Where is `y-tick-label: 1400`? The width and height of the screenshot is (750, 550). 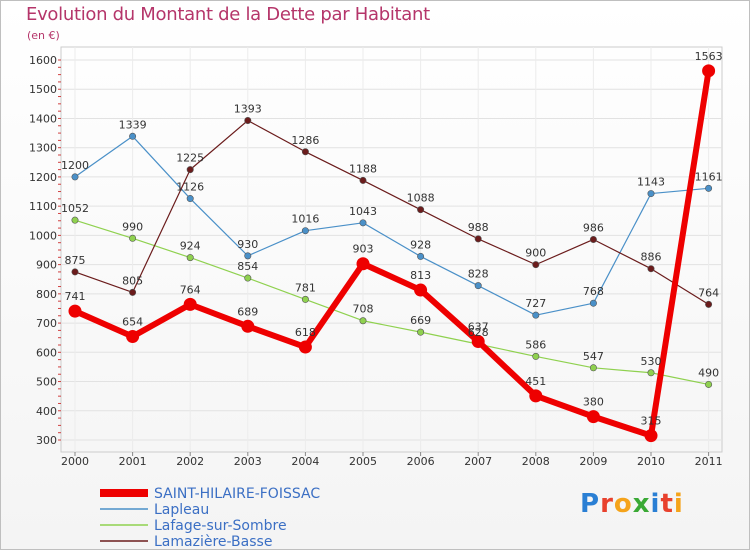 y-tick-label: 1400 is located at coordinates (43, 118).